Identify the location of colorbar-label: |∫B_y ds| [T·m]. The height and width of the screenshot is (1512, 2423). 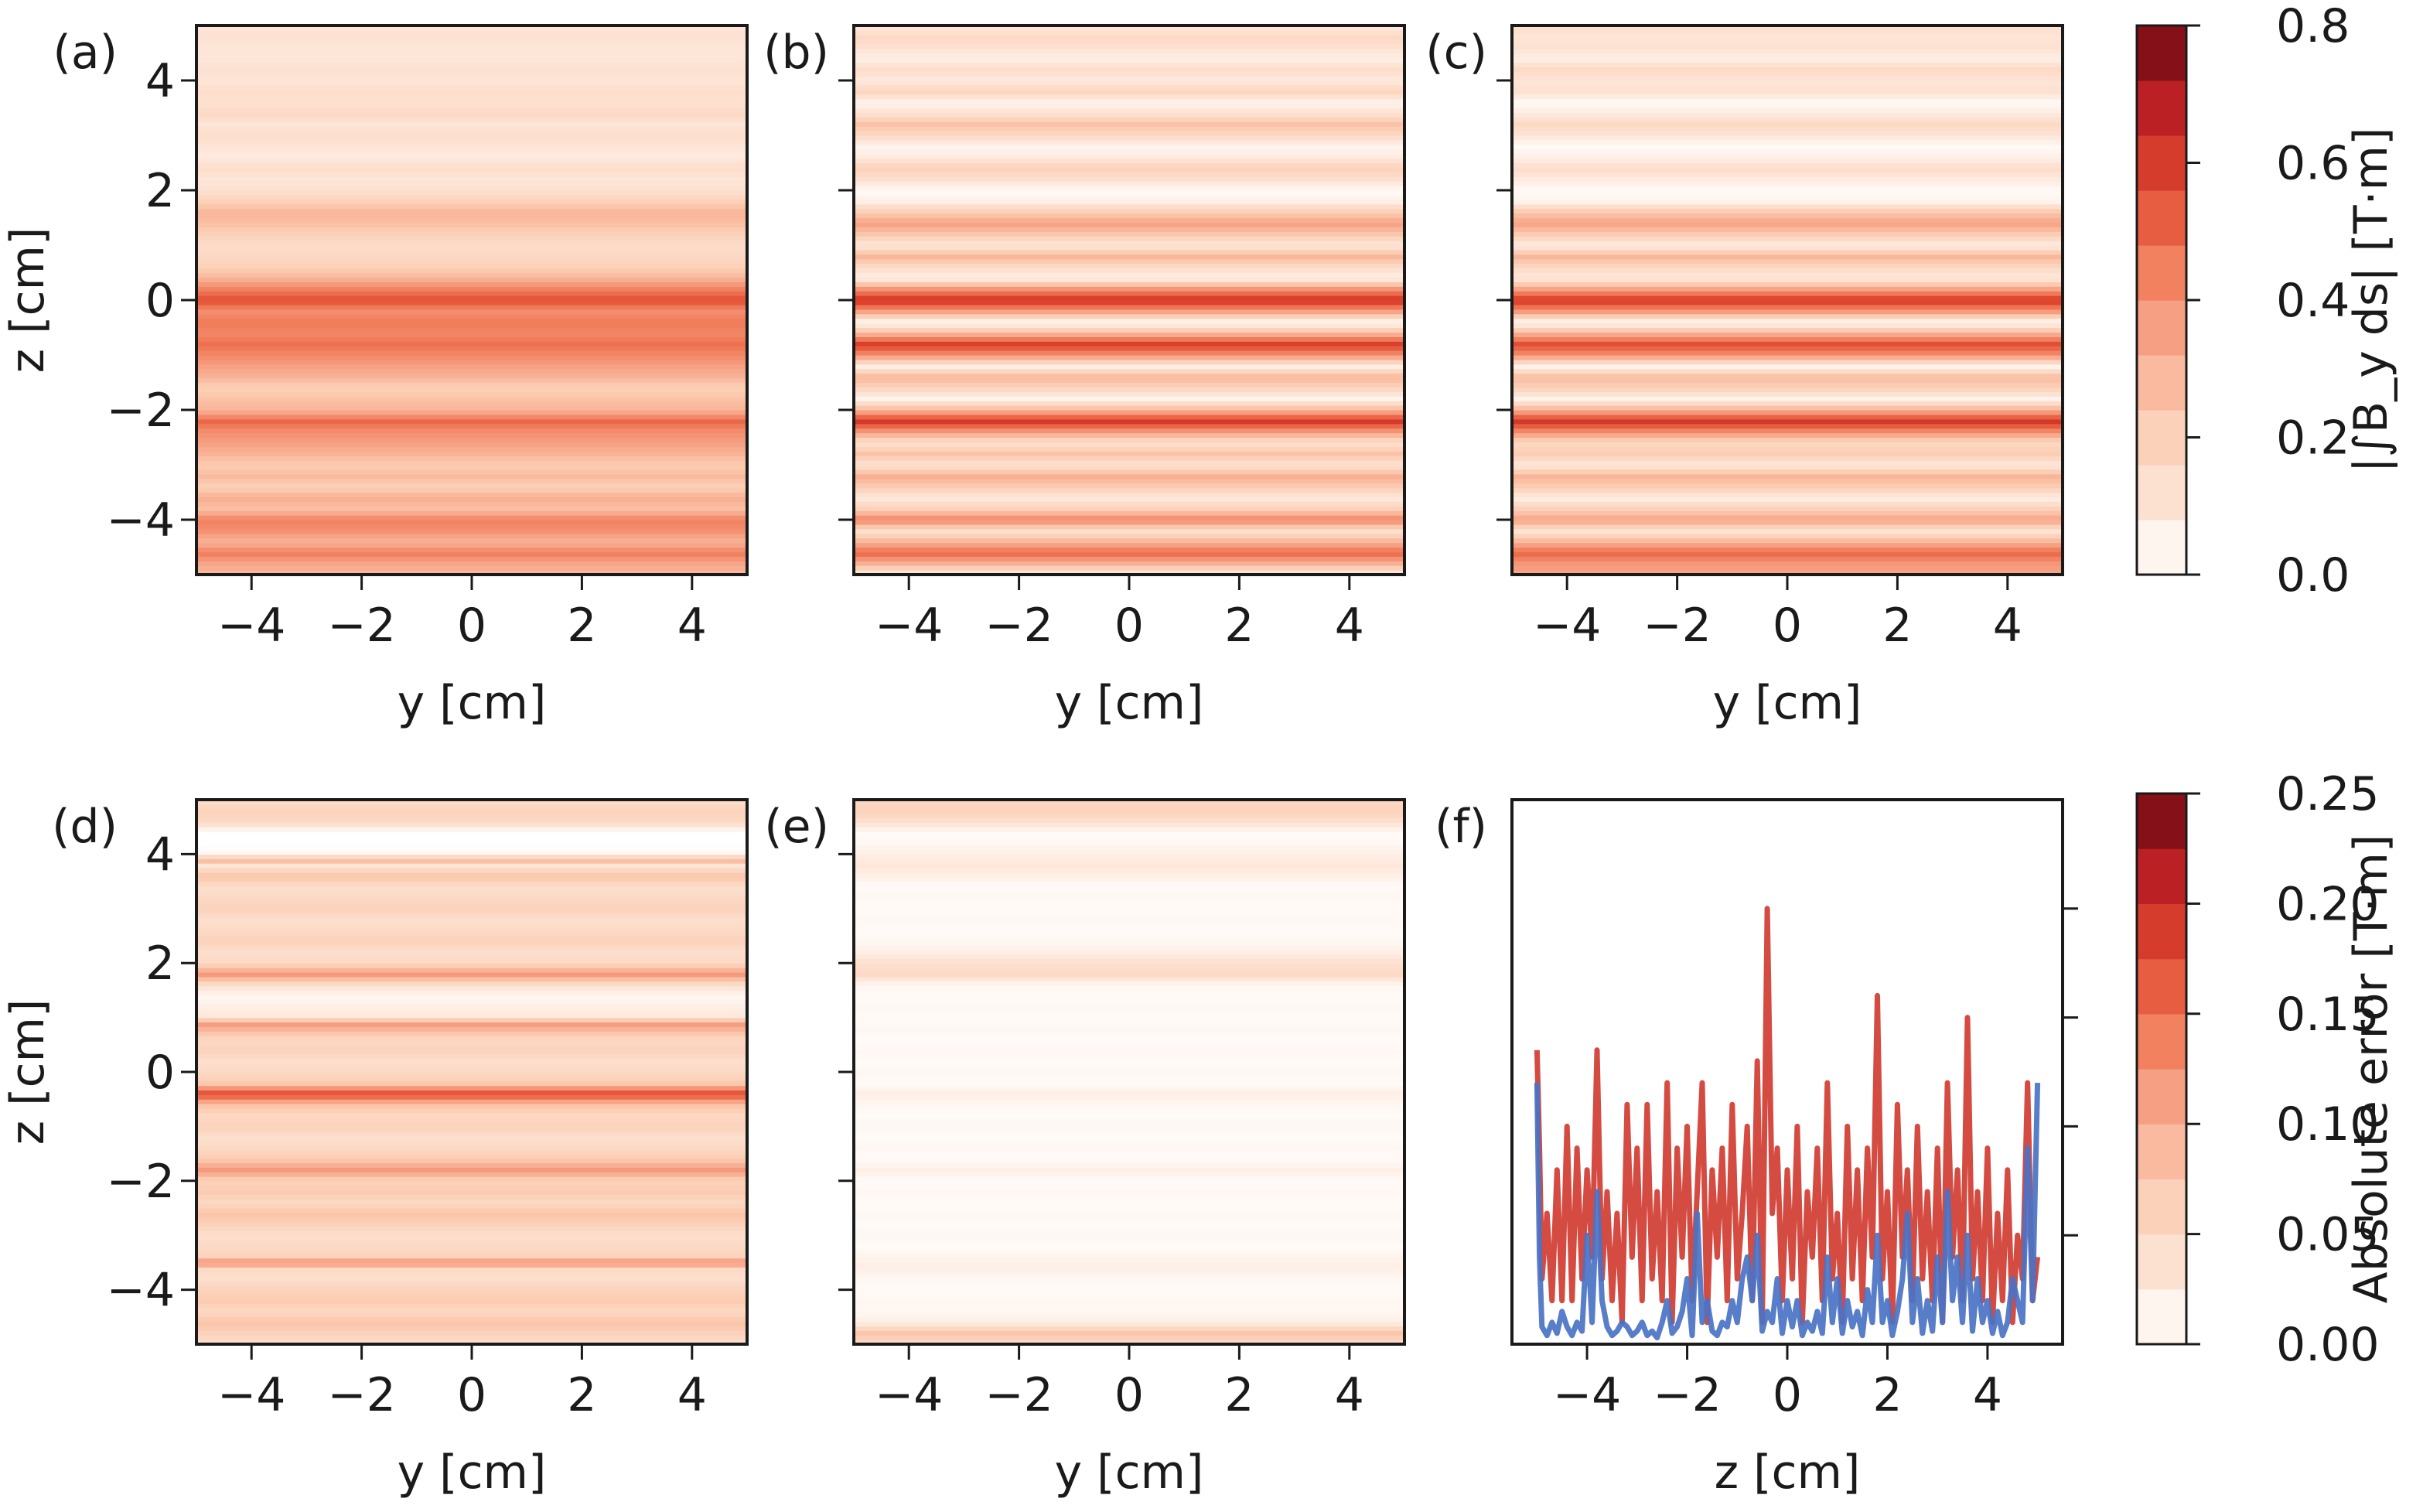
(2371, 300).